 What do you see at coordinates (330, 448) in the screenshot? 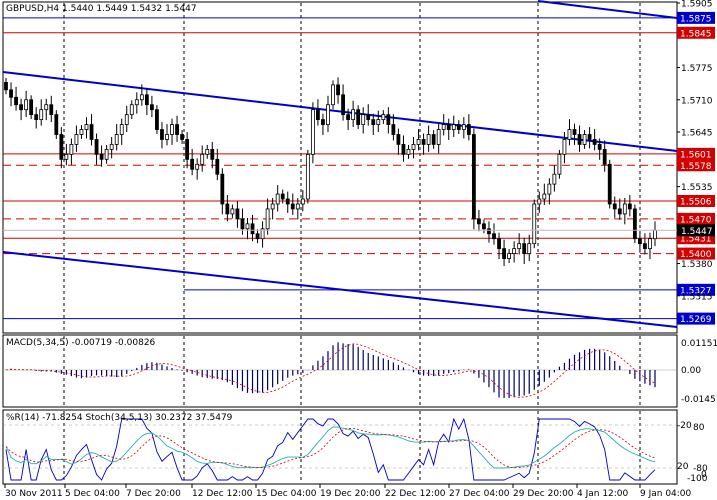
I see `stochastic-signal-line` at bounding box center [330, 448].